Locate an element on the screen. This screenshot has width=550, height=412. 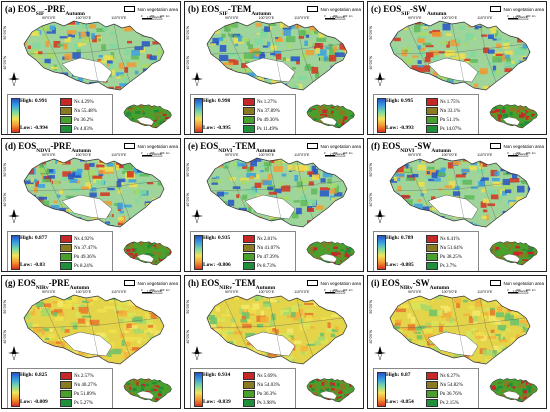
class-ps: Ps 5.27% is located at coordinates (76, 403).